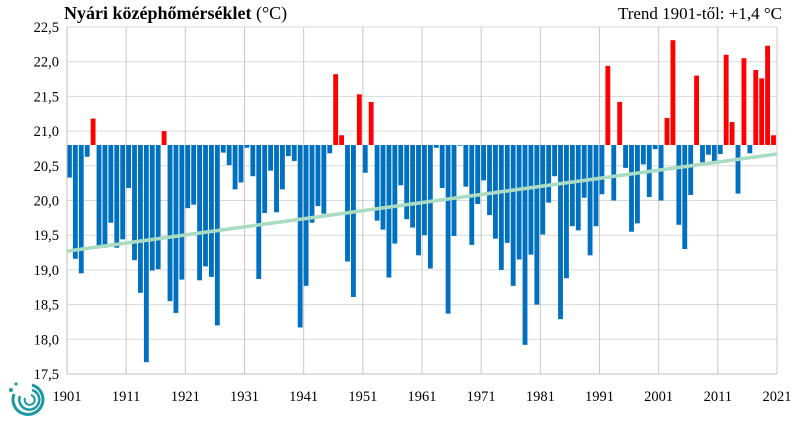  What do you see at coordinates (389, 211) in the screenshot?
I see `bar-1955` at bounding box center [389, 211].